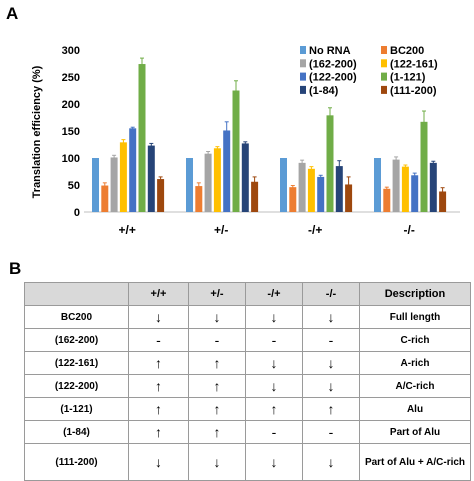  Describe the element at coordinates (414, 64) in the screenshot. I see `legend-label: (122-161)` at that location.